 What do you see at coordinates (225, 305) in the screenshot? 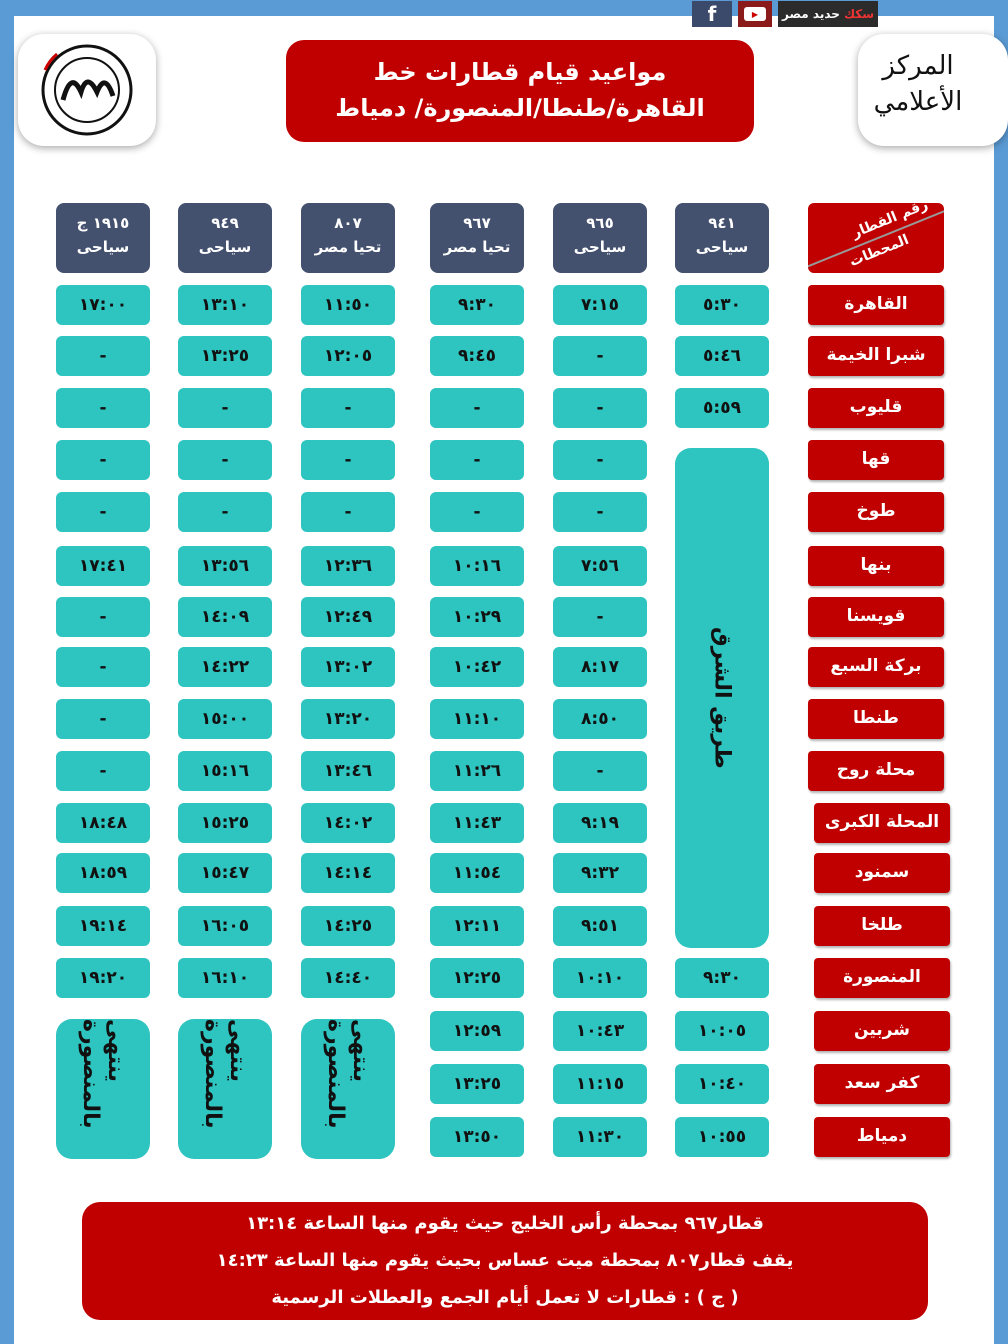
I see `time-cell: ١٣:١٠` at bounding box center [225, 305].